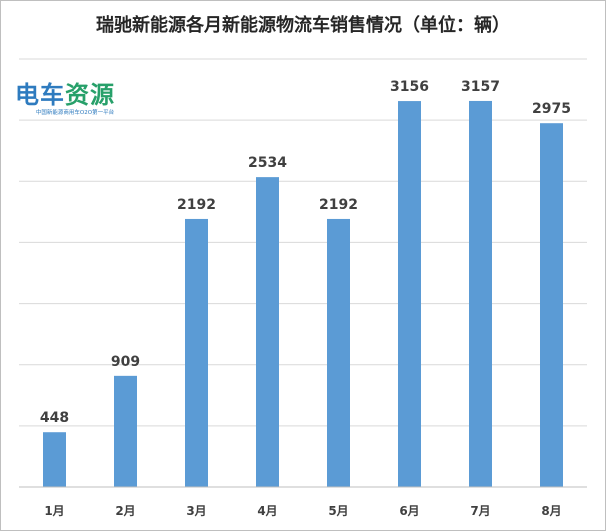 Image resolution: width=606 pixels, height=531 pixels. I want to click on logo-text-part1: 电车, so click(40, 95).